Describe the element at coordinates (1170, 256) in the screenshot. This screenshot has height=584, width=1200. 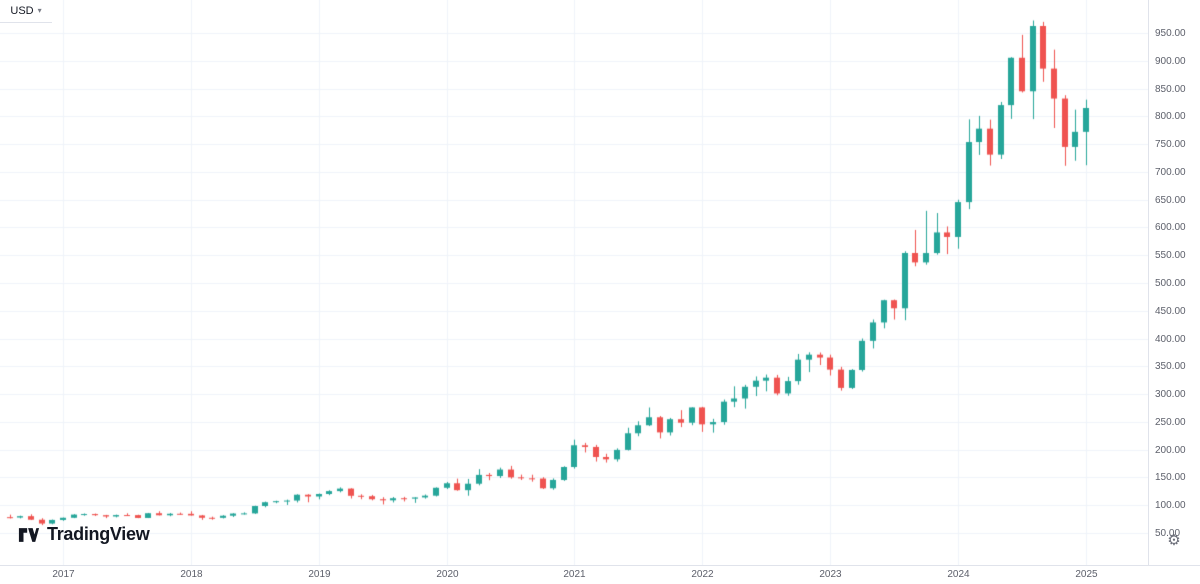
I see `price-axis-tick-label: 550.00` at that location.